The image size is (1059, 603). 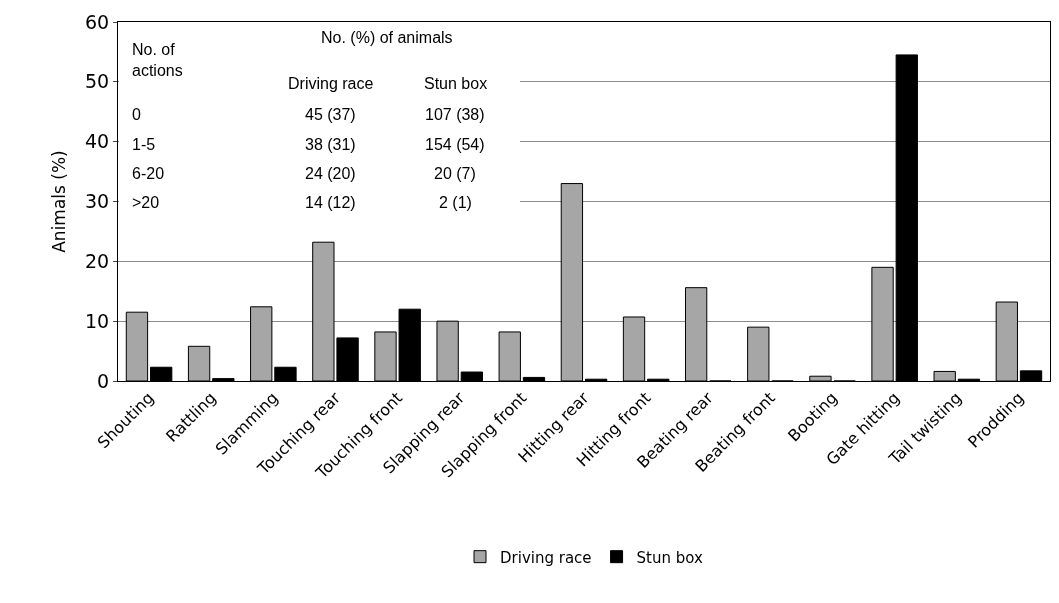 I want to click on annotation: 1-5, so click(x=144, y=144).